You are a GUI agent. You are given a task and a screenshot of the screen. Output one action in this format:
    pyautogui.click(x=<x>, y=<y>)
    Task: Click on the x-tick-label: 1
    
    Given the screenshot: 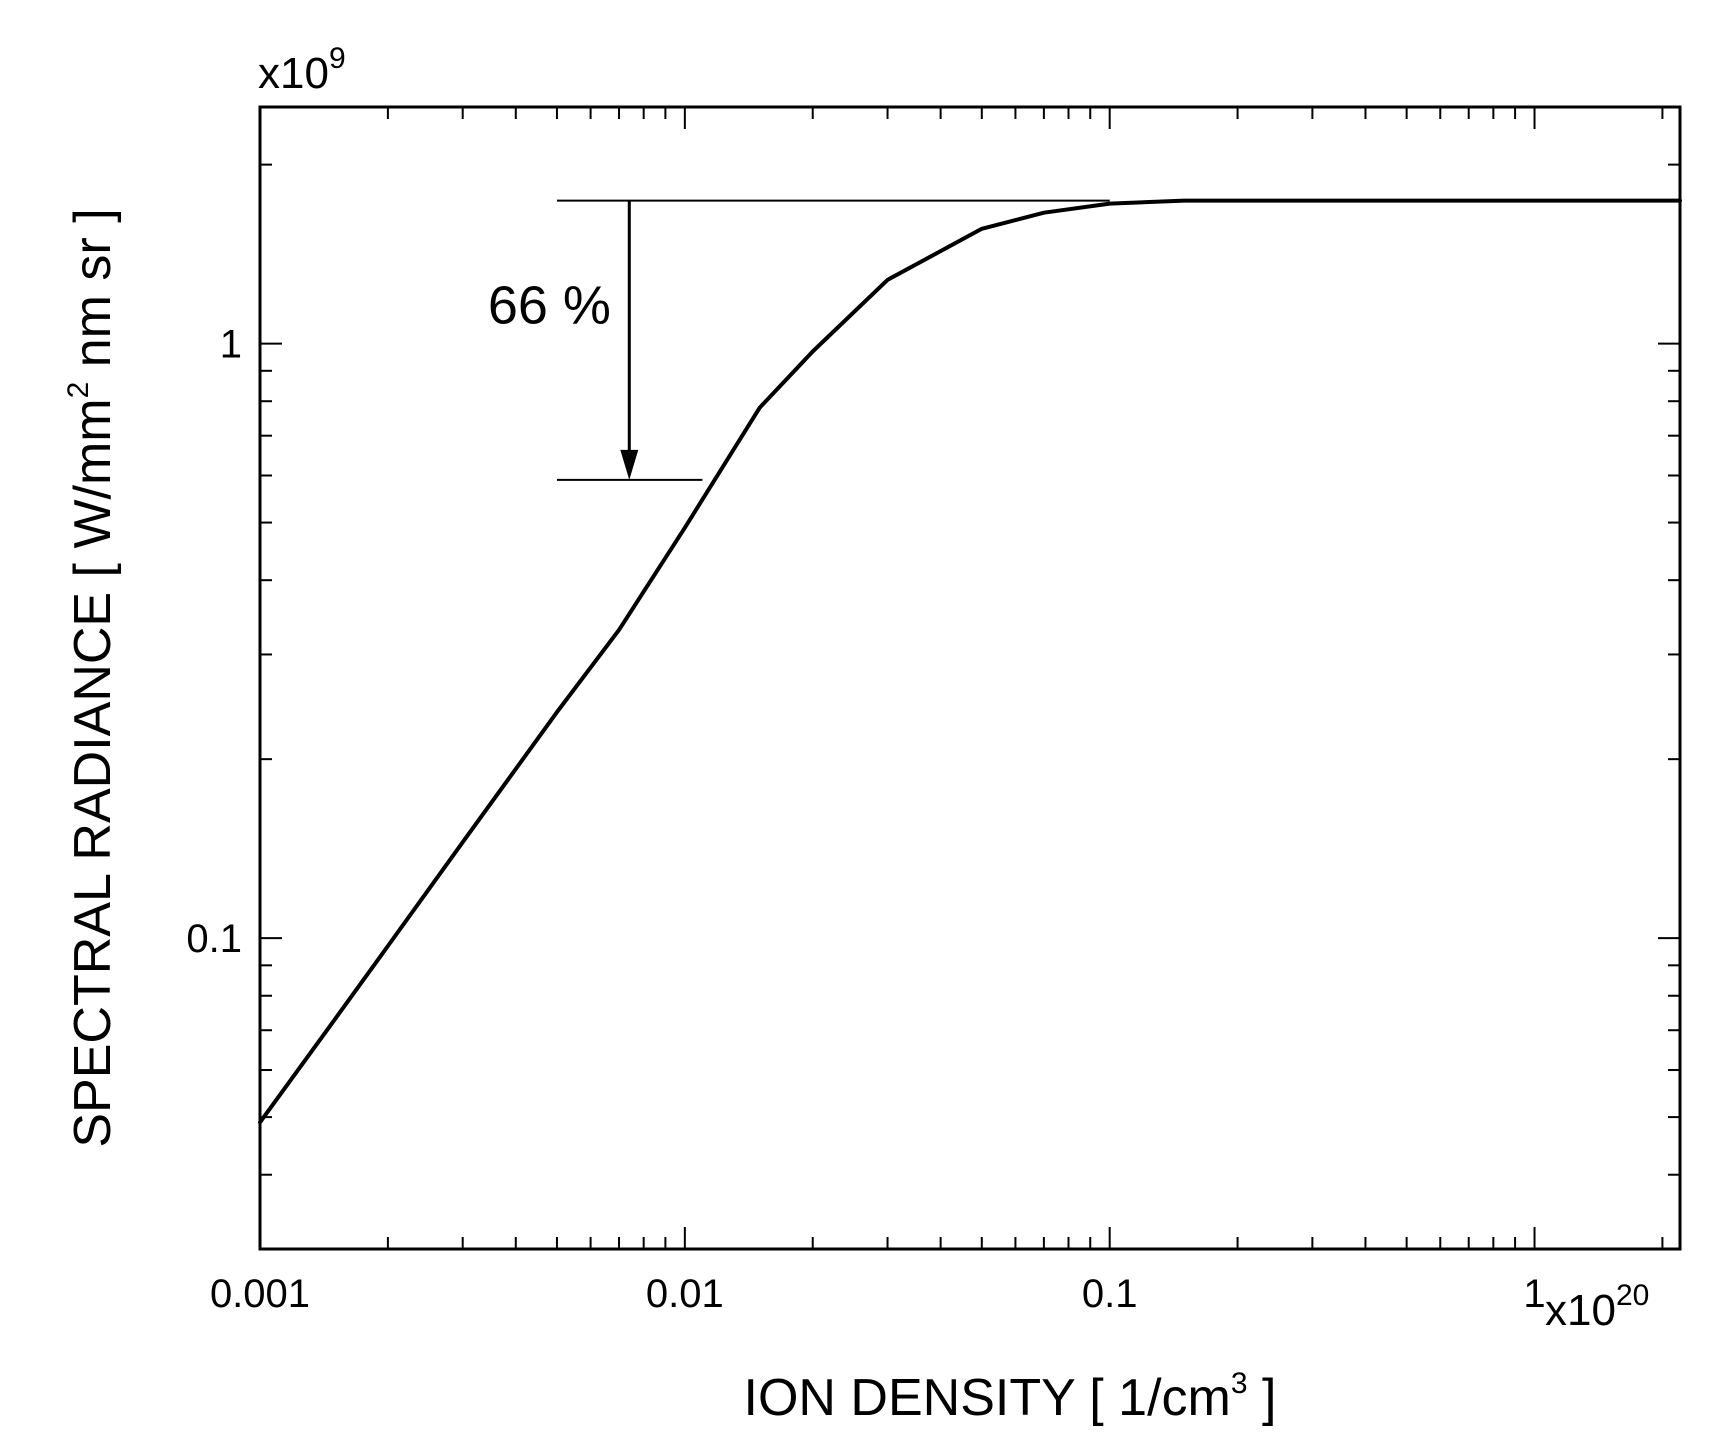 What is the action you would take?
    pyautogui.click(x=1534, y=1294)
    